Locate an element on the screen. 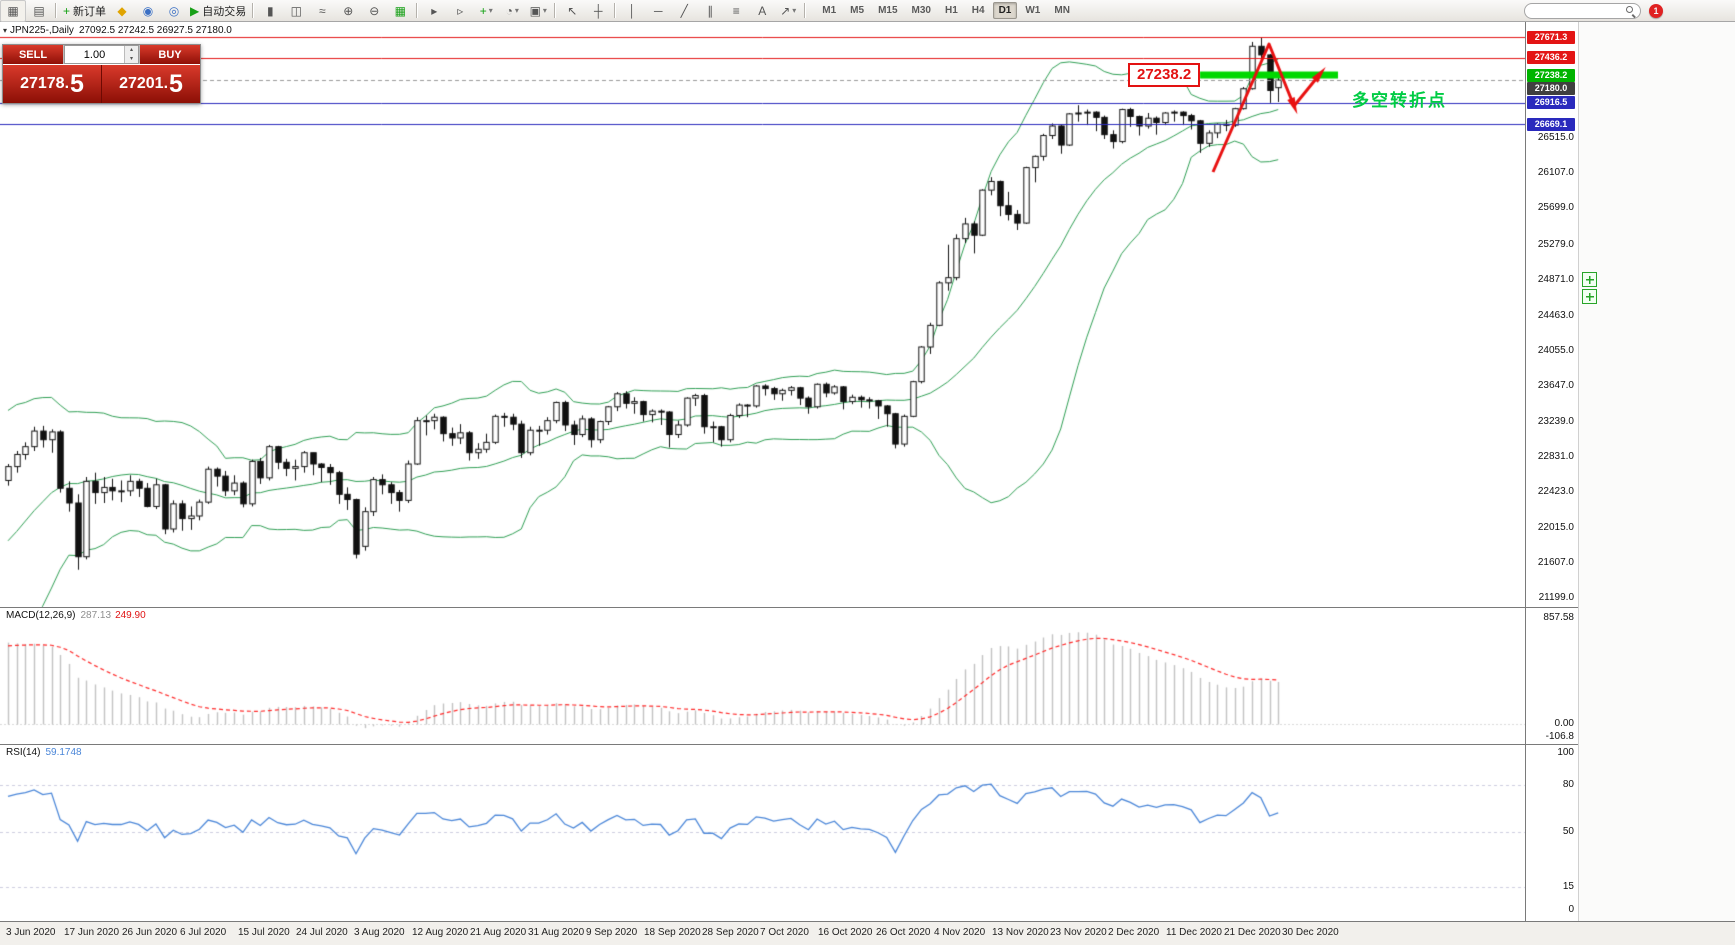 The height and width of the screenshot is (945, 1735). price-tick: 26515.0 is located at coordinates (1555, 137).